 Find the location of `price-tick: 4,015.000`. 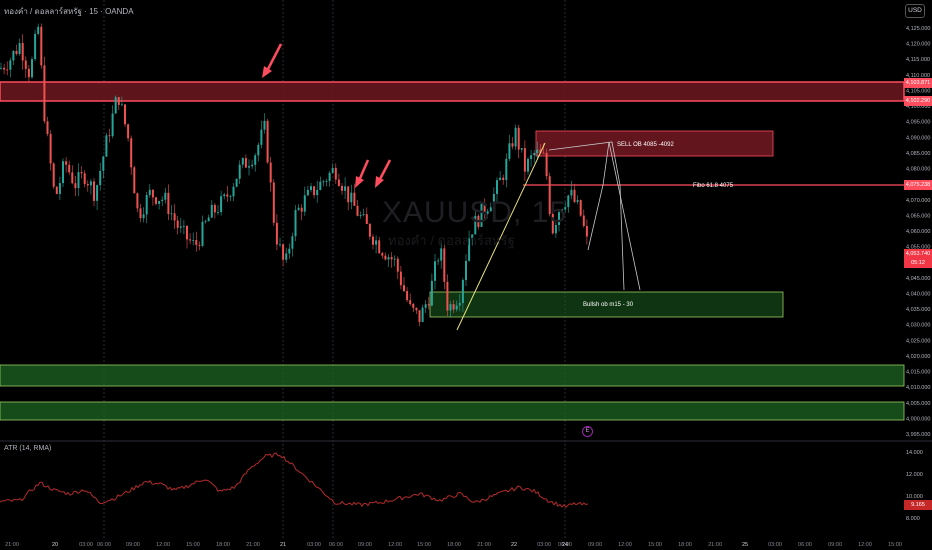

price-tick: 4,015.000 is located at coordinates (918, 373).